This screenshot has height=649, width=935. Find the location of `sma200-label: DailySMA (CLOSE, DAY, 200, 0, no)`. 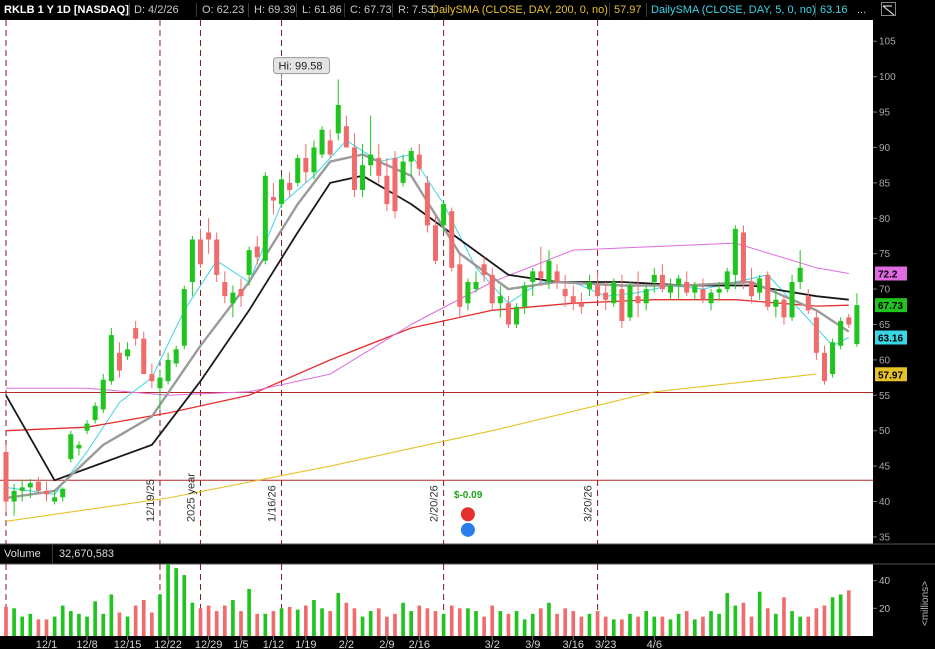

sma200-label: DailySMA (CLOSE, DAY, 200, 0, no) is located at coordinates (519, 10).